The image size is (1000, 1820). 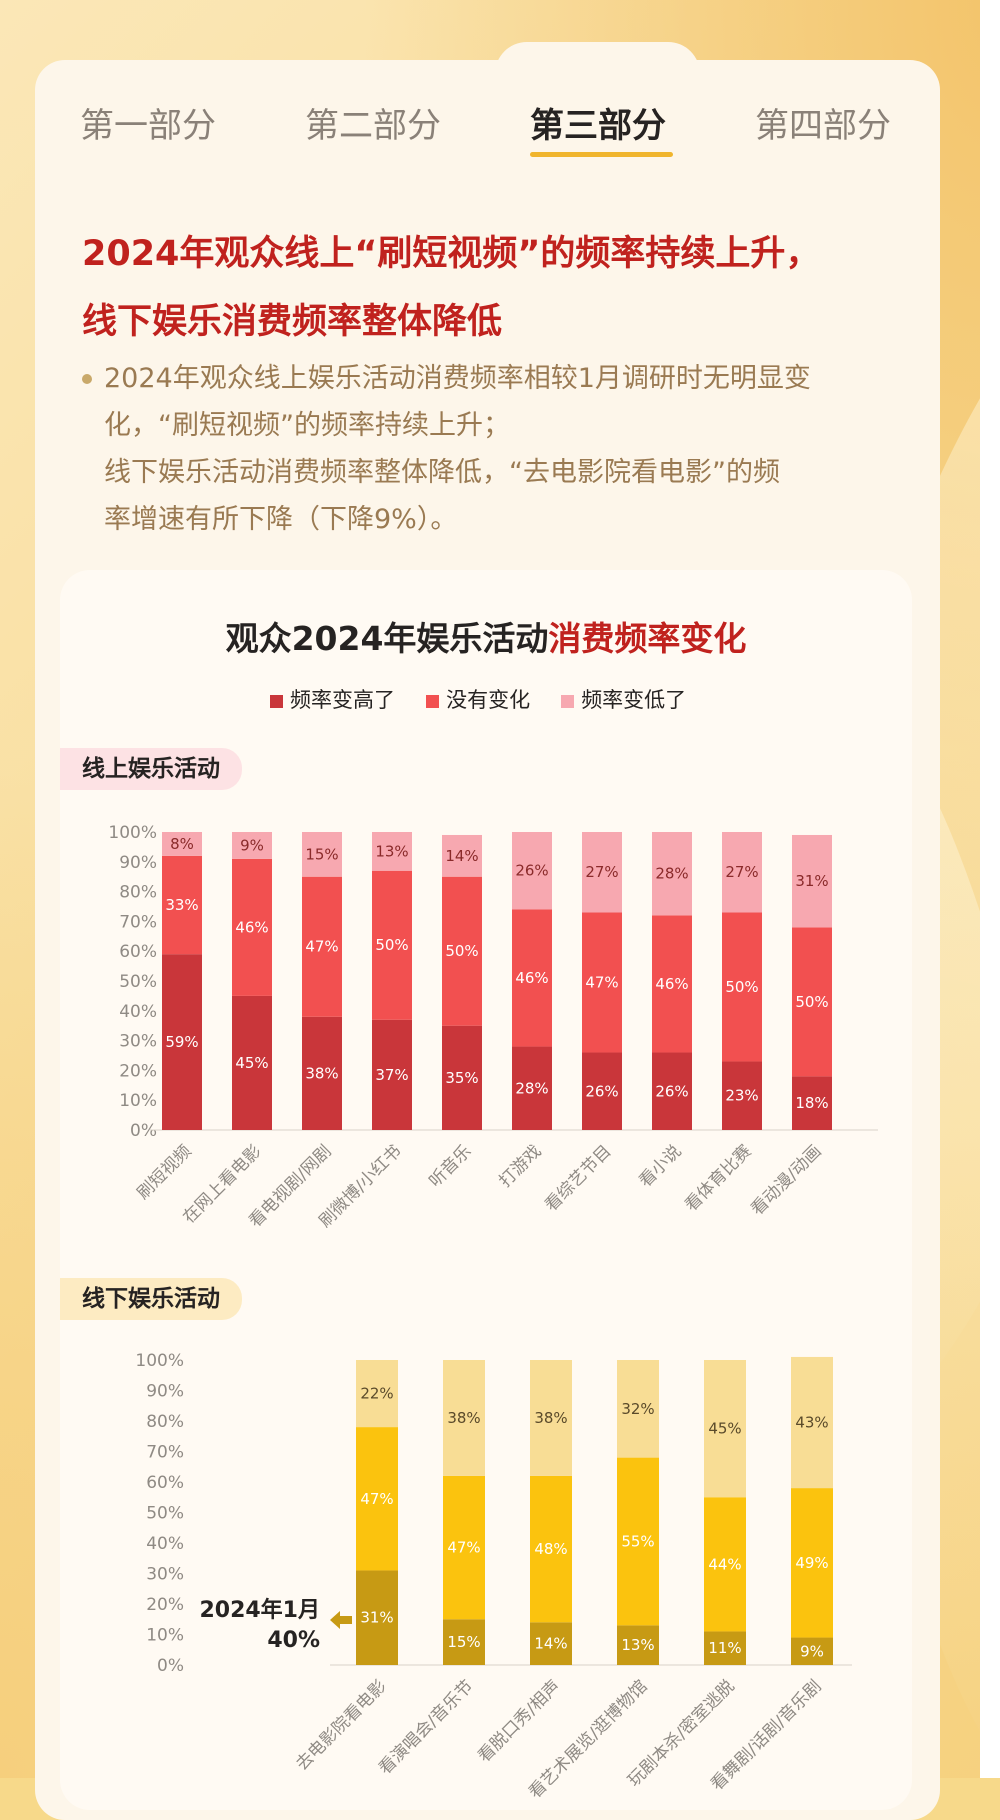 What do you see at coordinates (487, 128) in the screenshot?
I see `section-tabs: 第一部分 第二部分 第三部分 第四部分` at bounding box center [487, 128].